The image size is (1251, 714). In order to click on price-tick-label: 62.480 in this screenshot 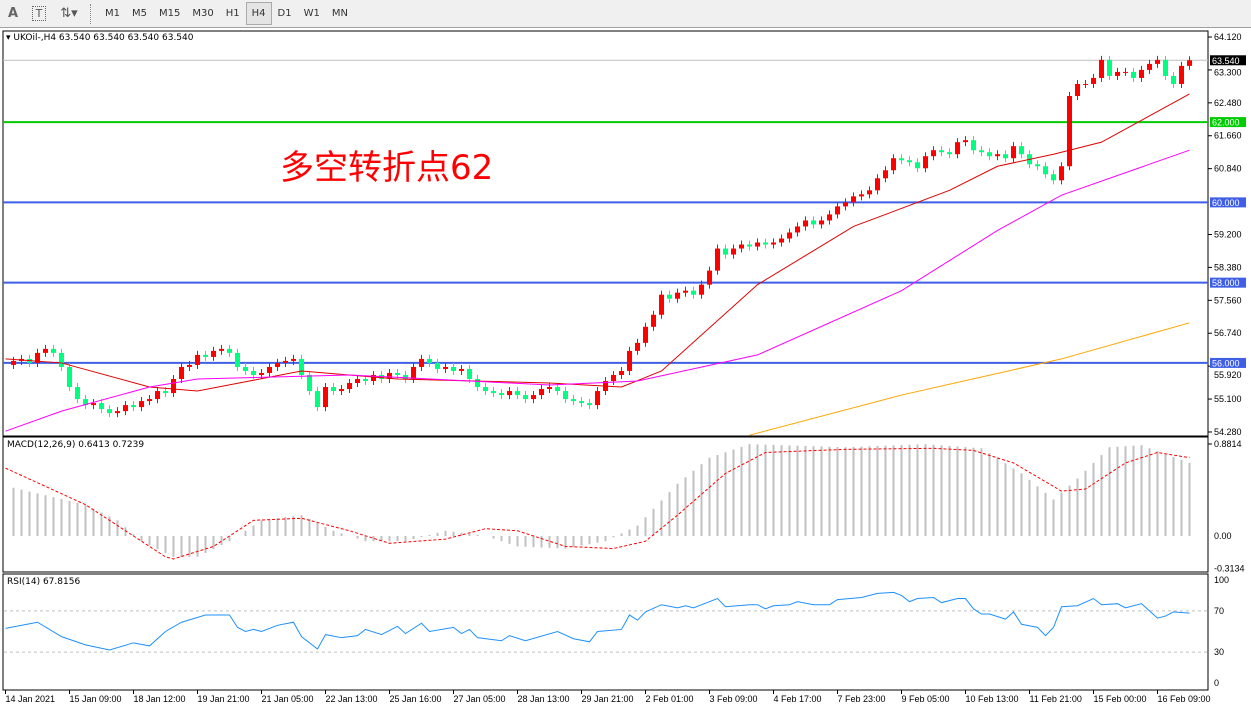, I will do `click(1228, 103)`.